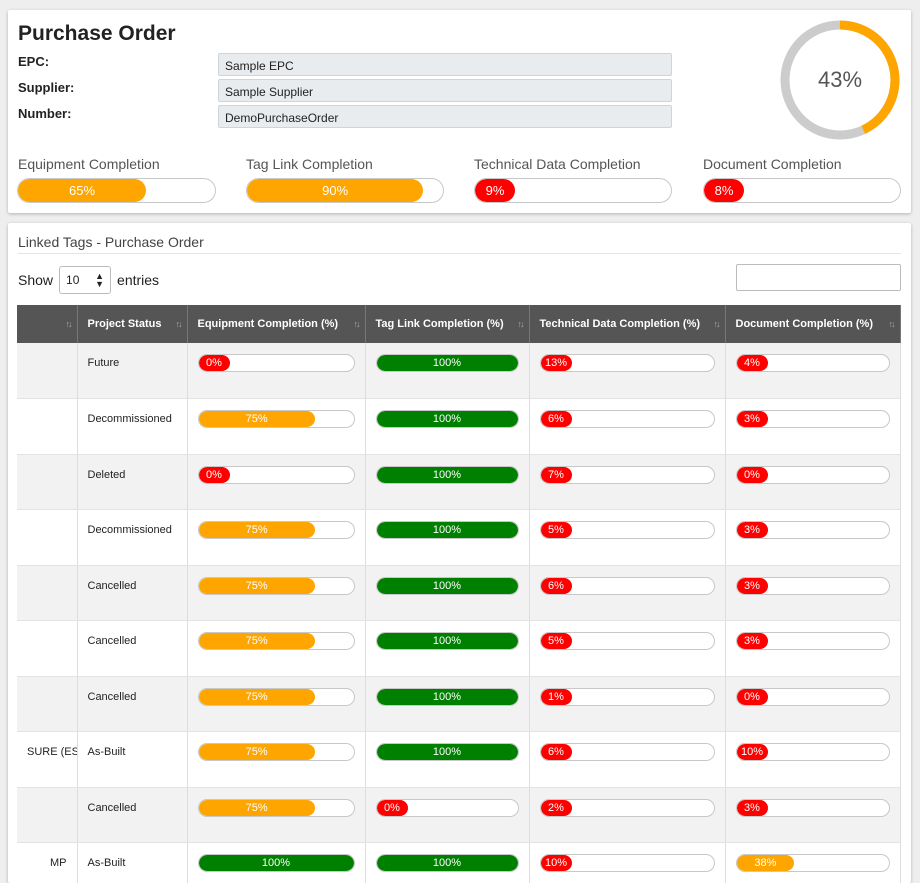  I want to click on entries-label: entries, so click(138, 280).